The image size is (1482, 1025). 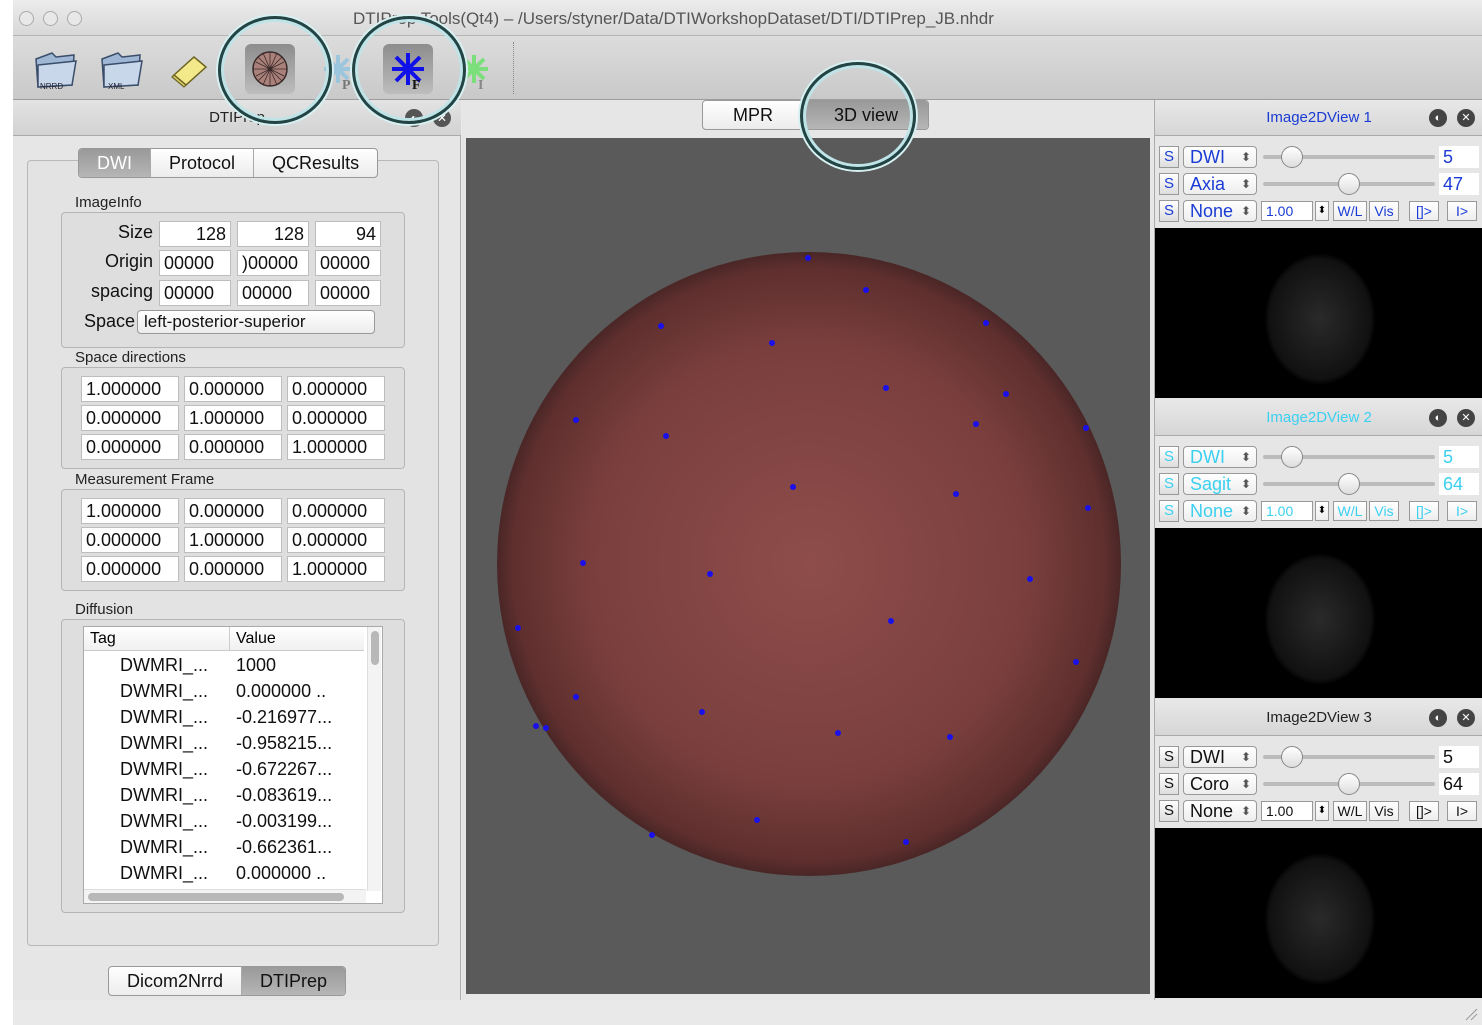 What do you see at coordinates (338, 69) in the screenshot?
I see `protocol-button: P` at bounding box center [338, 69].